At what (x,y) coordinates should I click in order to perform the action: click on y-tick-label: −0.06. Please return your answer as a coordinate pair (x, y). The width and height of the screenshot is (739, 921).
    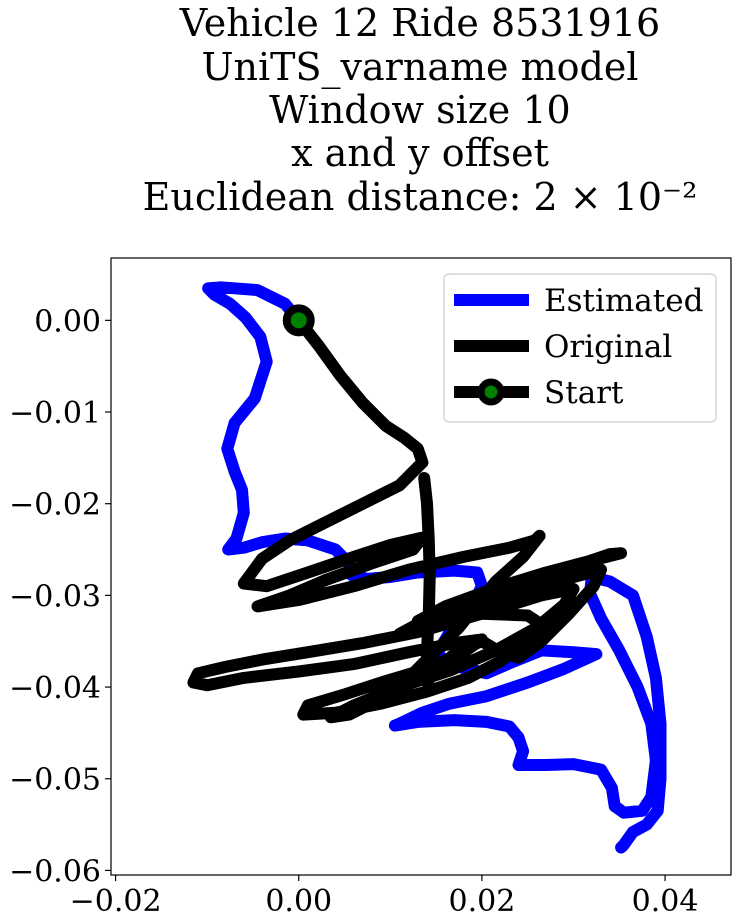
    Looking at the image, I should click on (55, 871).